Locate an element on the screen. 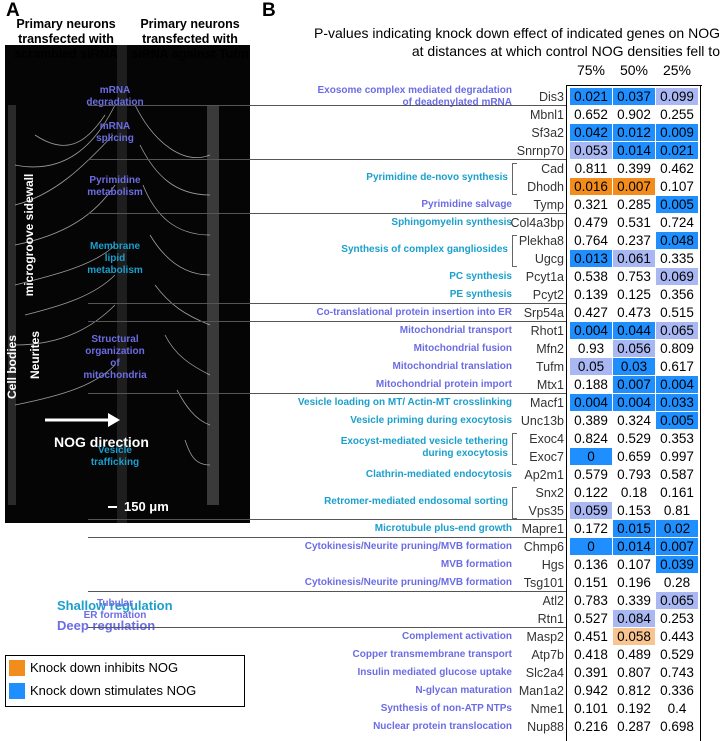 Image resolution: width=728 pixels, height=741 pixels. p-value-cell: 0.107 is located at coordinates (677, 186).